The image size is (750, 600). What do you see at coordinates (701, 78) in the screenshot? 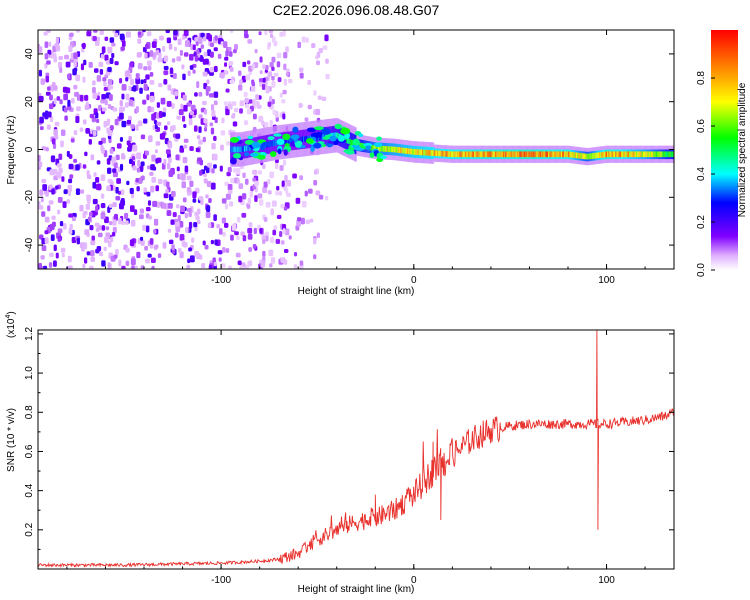
I see `colorbar-tick-label: 0.8` at bounding box center [701, 78].